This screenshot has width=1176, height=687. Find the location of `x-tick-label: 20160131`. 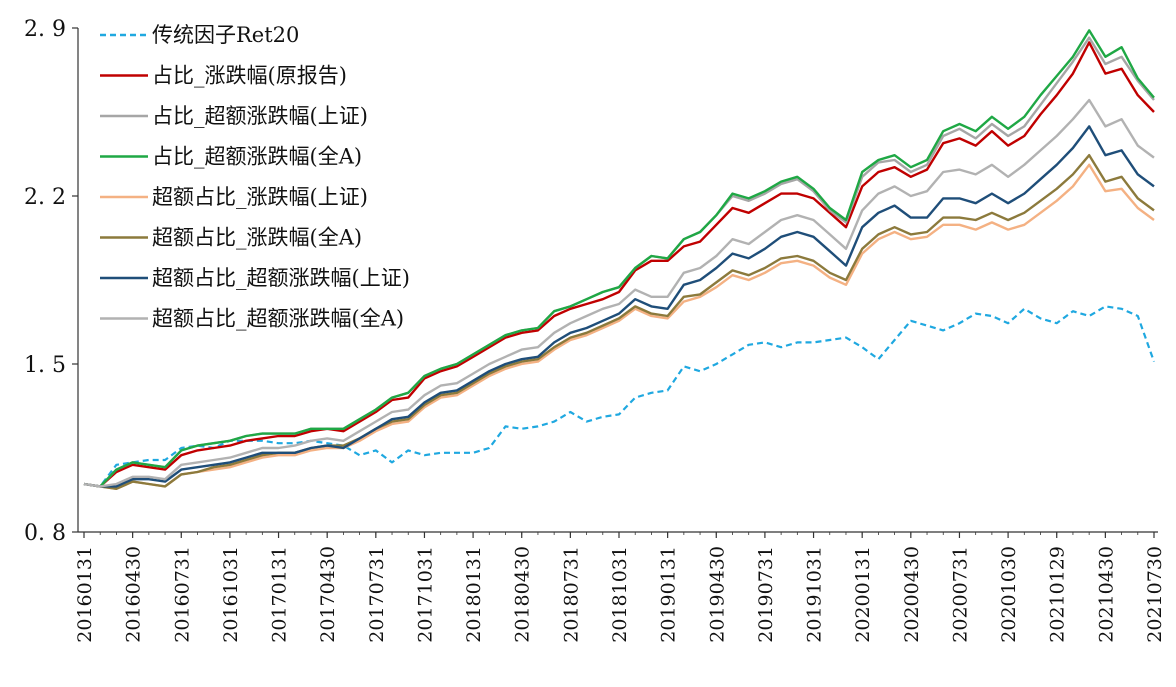

x-tick-label: 20160131 is located at coordinates (85, 594).